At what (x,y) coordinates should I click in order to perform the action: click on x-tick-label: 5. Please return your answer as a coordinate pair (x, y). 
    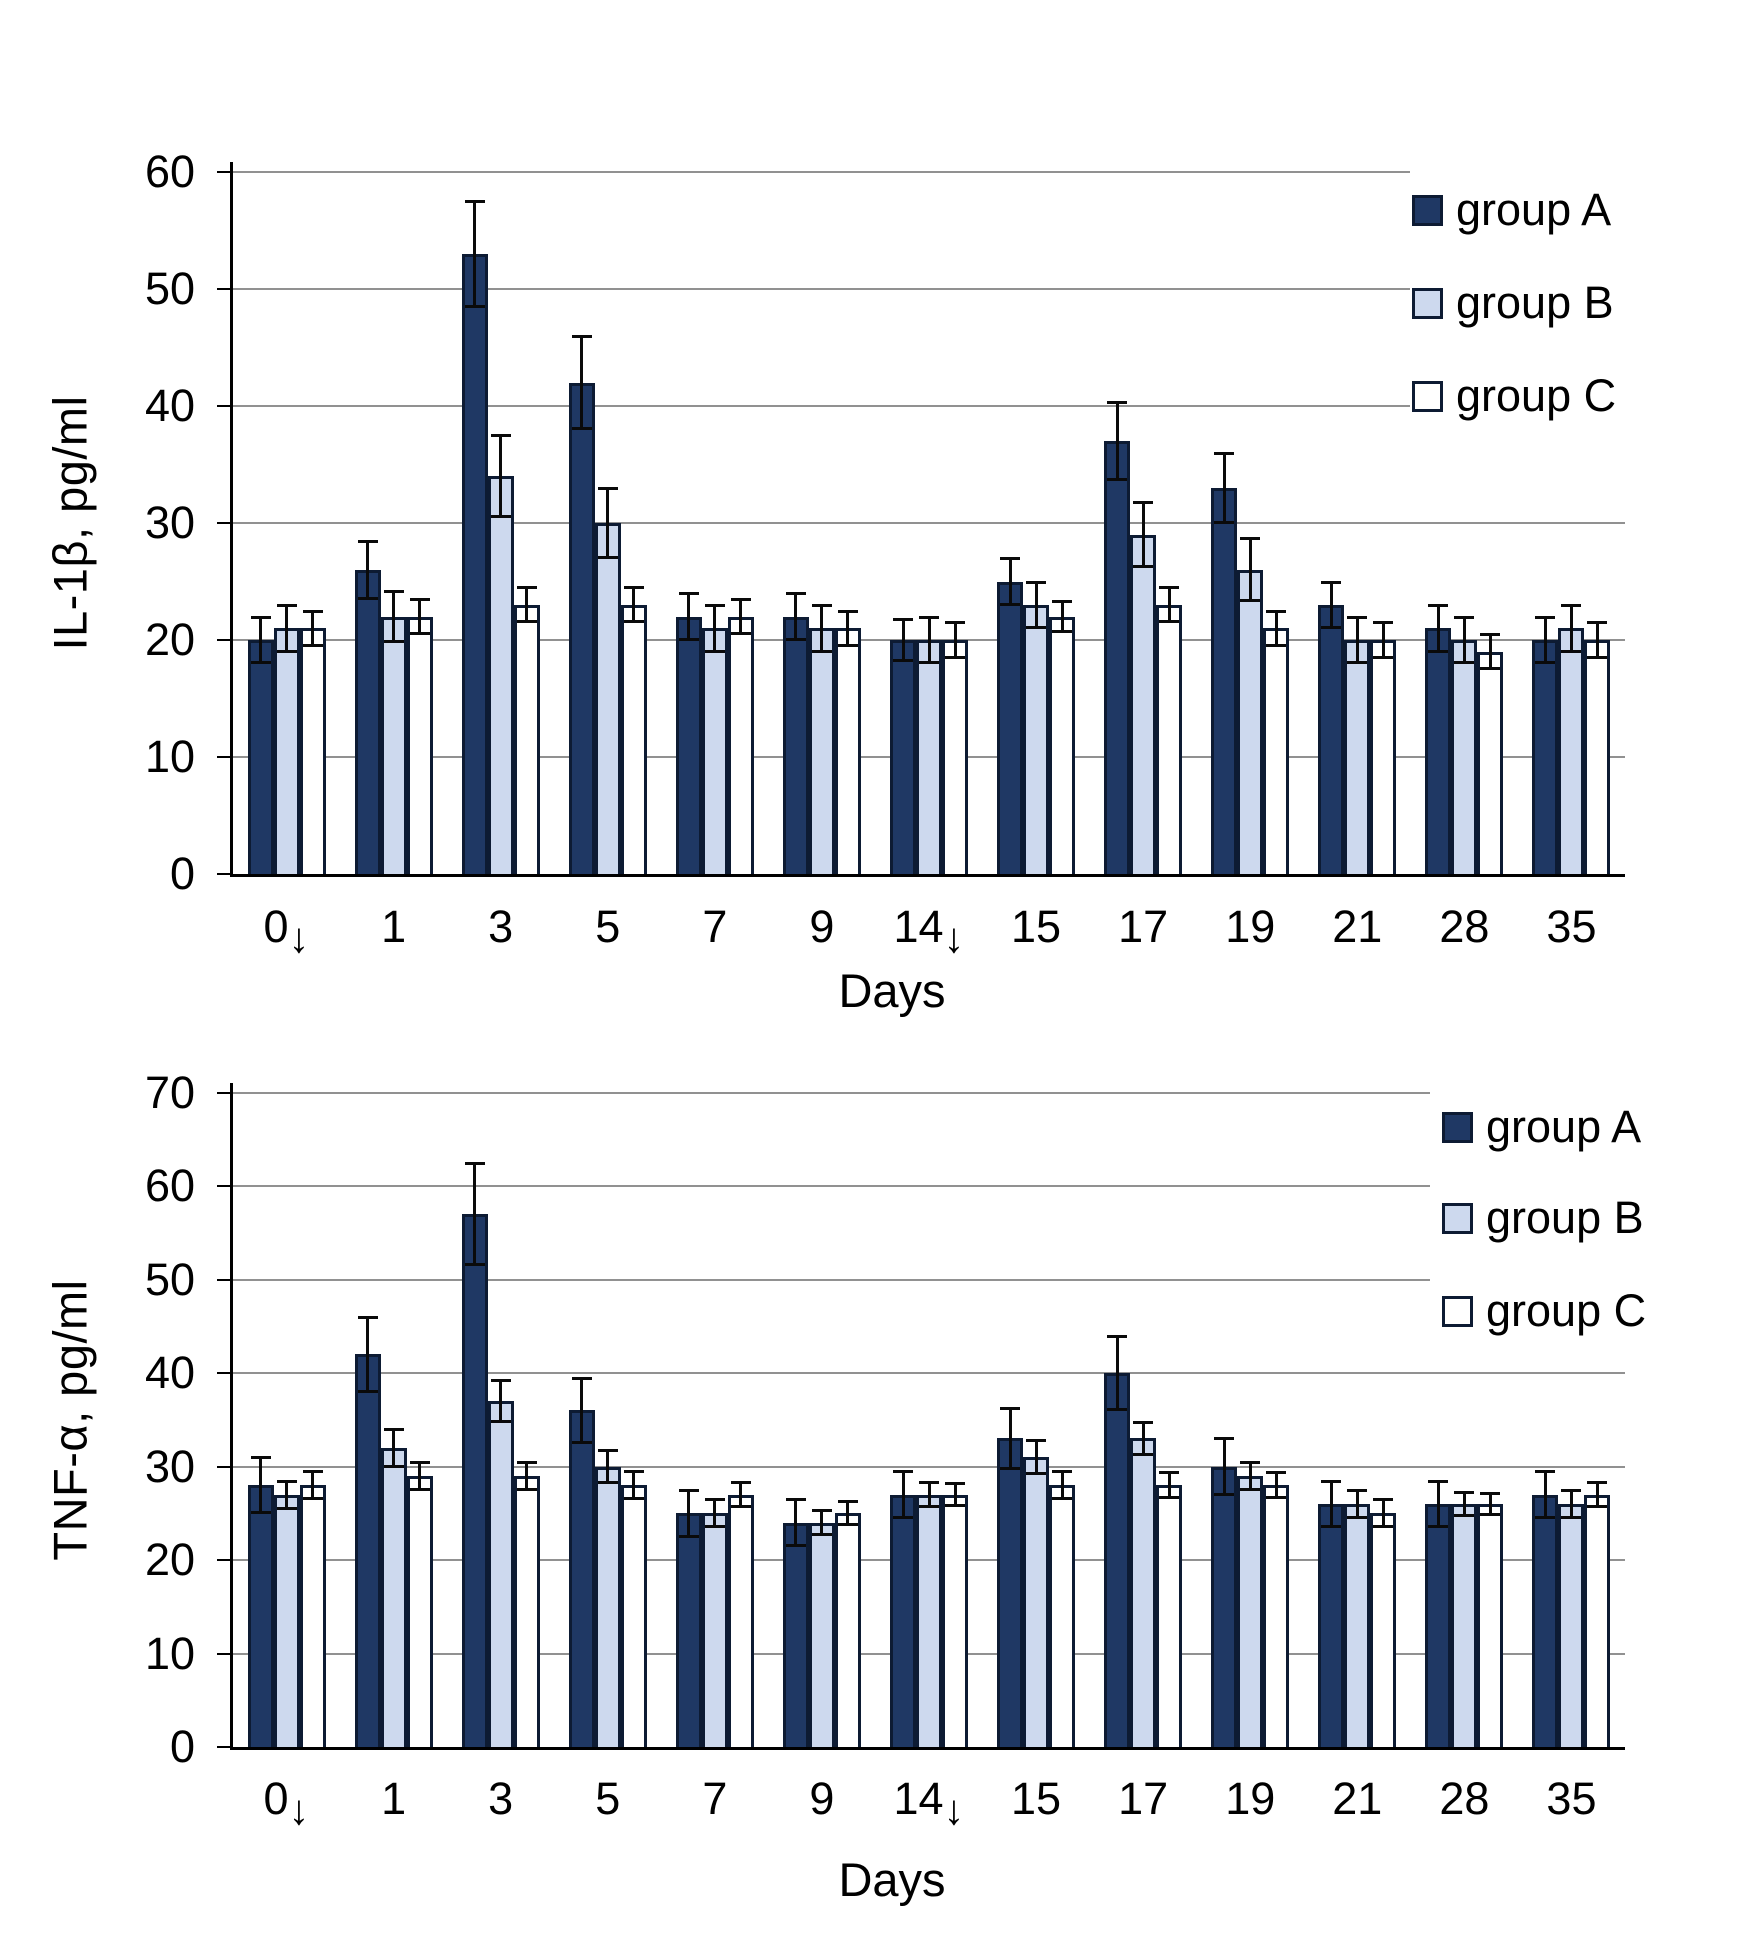
    Looking at the image, I should click on (608, 1798).